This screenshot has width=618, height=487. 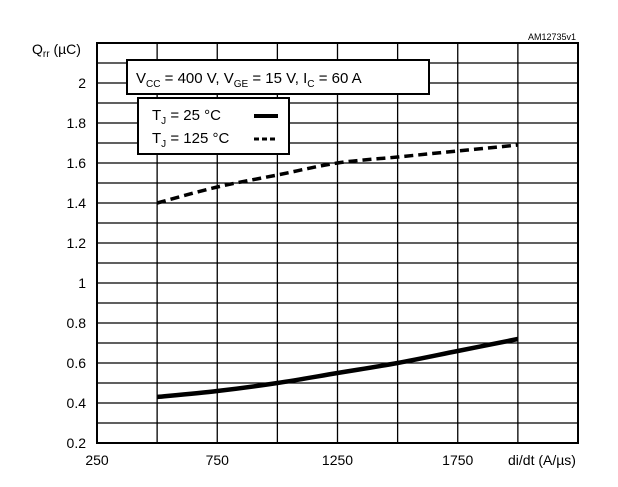 I want to click on ic-symbol: I, so click(x=305, y=78).